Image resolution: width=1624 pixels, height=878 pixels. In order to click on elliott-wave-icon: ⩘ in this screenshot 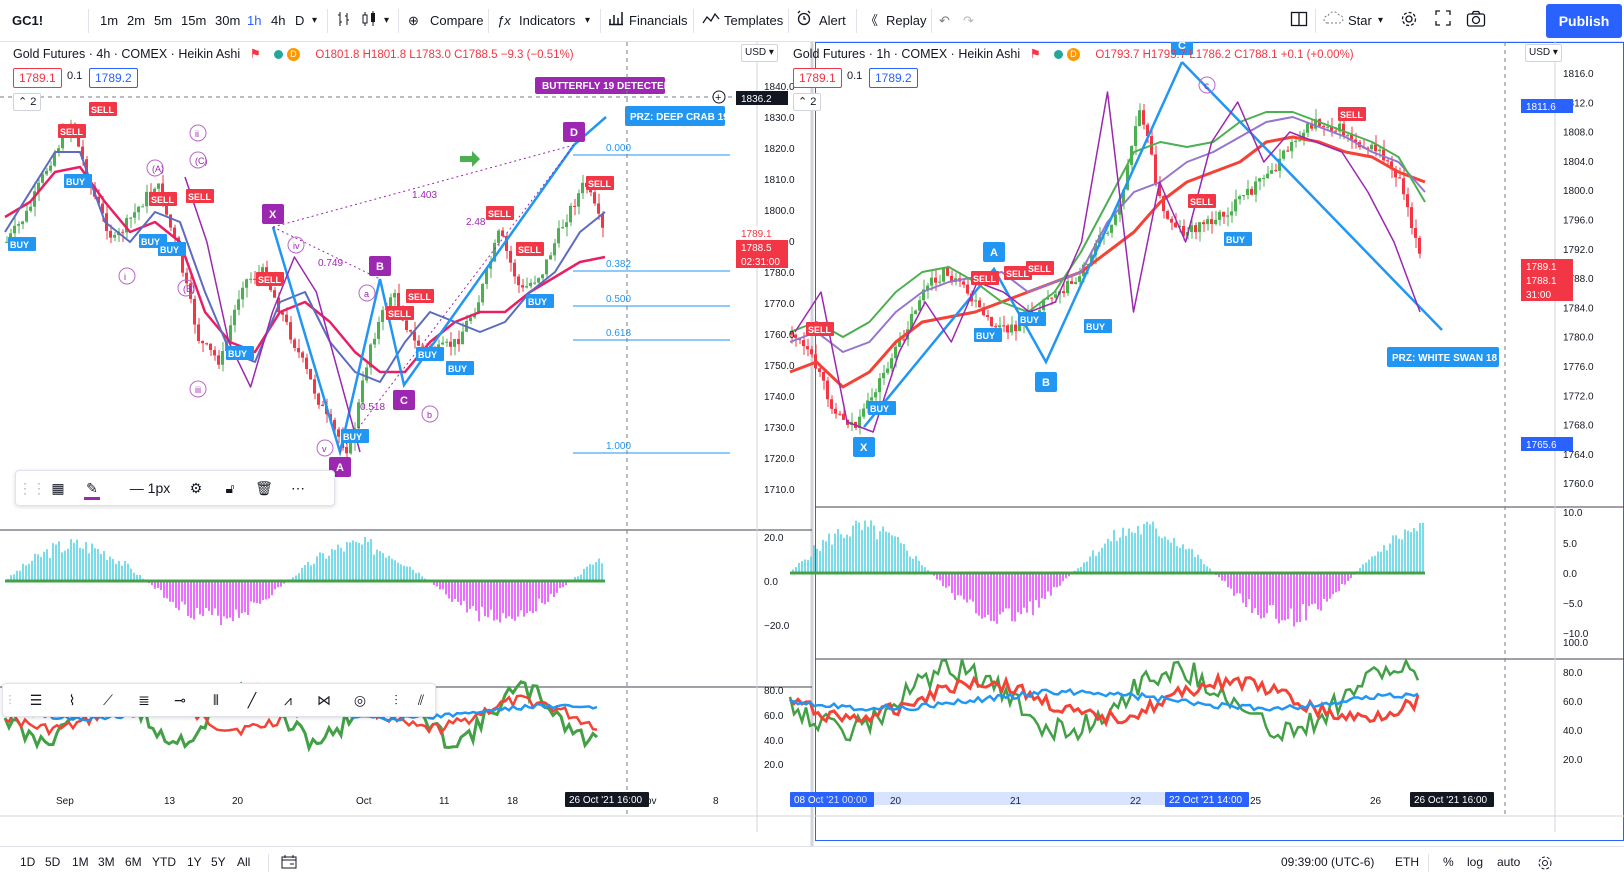, I will do `click(288, 700)`.